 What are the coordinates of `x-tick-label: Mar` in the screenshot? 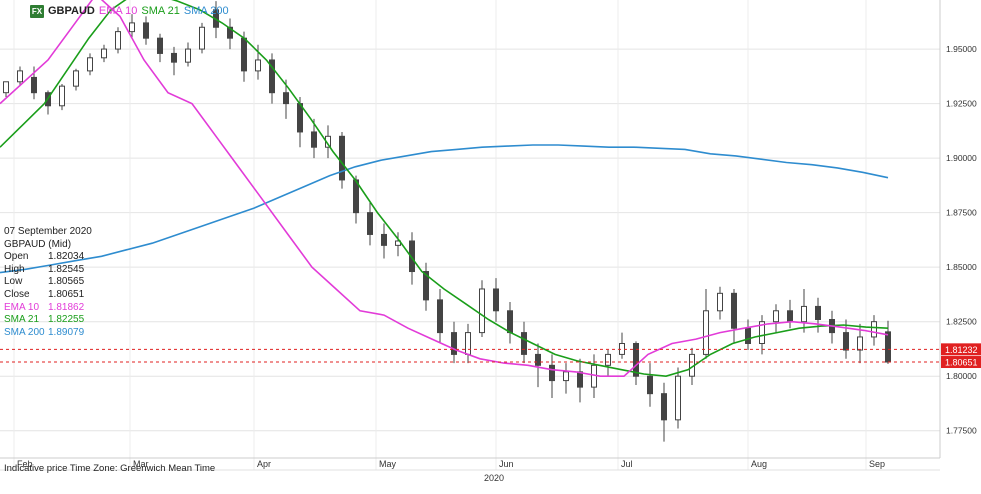 It's located at (141, 464).